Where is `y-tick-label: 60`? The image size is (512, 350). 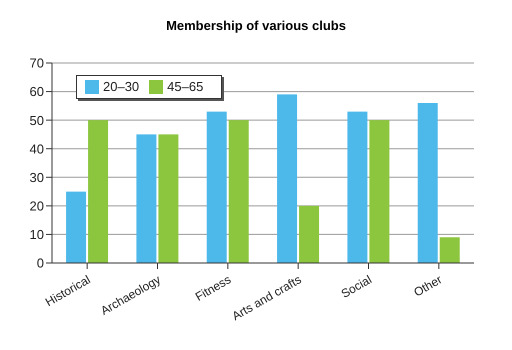
y-tick-label: 60 is located at coordinates (37, 92).